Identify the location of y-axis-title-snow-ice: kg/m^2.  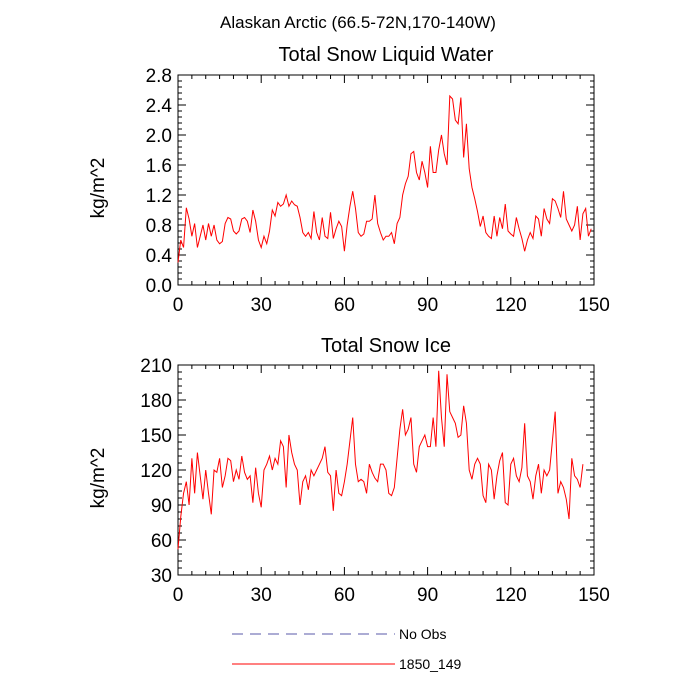
(98, 478).